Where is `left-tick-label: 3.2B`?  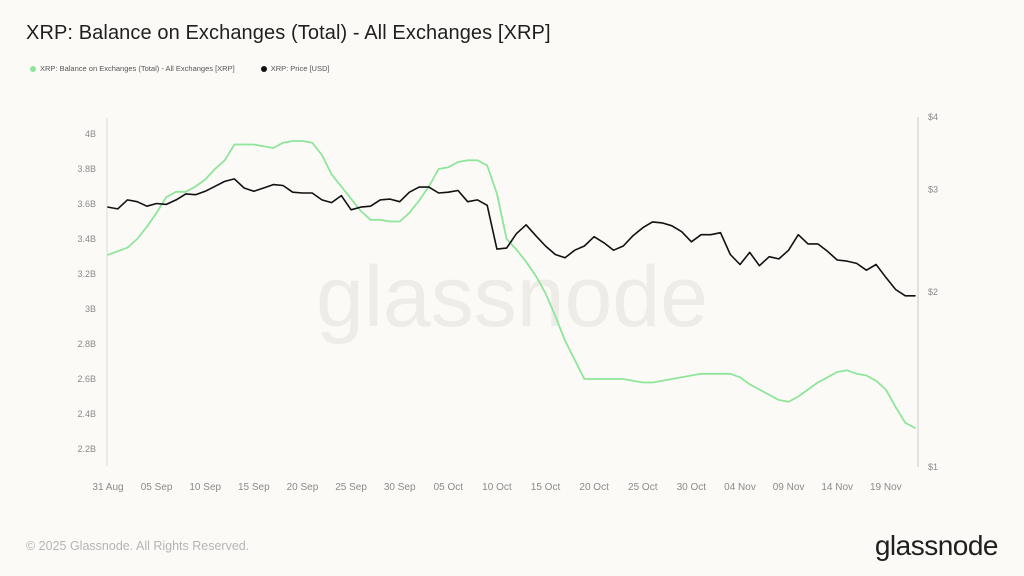
left-tick-label: 3.2B is located at coordinates (86, 274).